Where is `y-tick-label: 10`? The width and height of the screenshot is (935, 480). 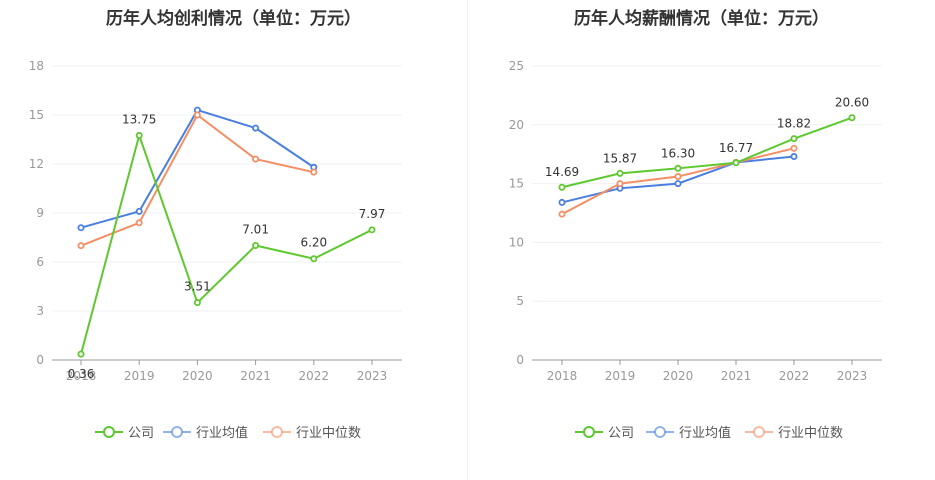 y-tick-label: 10 is located at coordinates (516, 242).